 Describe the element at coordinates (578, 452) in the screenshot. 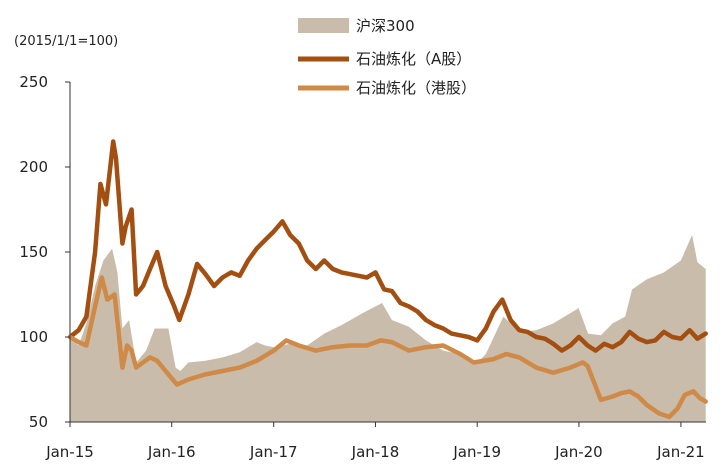

I see `x-tick-label: Jan-20` at that location.